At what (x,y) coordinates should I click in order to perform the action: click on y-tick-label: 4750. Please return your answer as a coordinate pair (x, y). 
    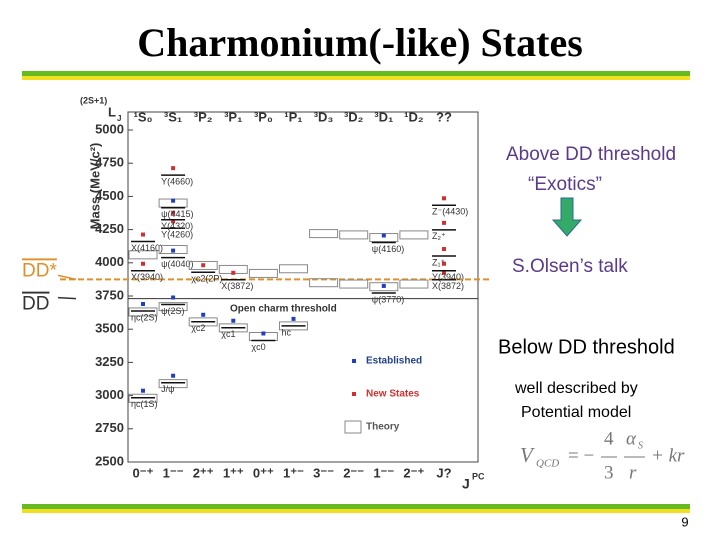
    Looking at the image, I should click on (109, 162).